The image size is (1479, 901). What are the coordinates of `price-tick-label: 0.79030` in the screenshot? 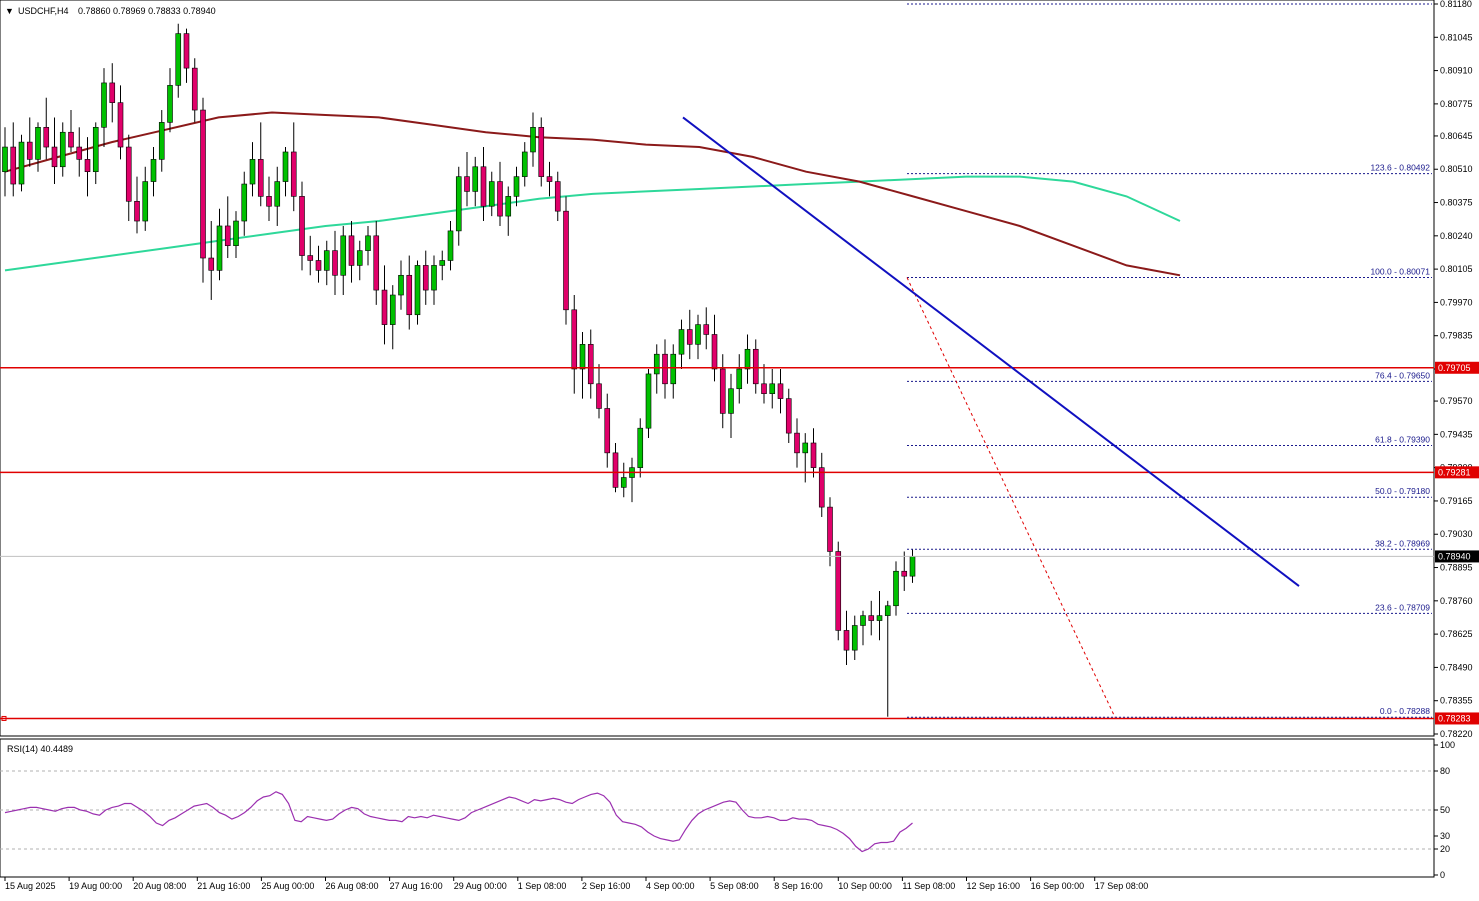 It's located at (1456, 534).